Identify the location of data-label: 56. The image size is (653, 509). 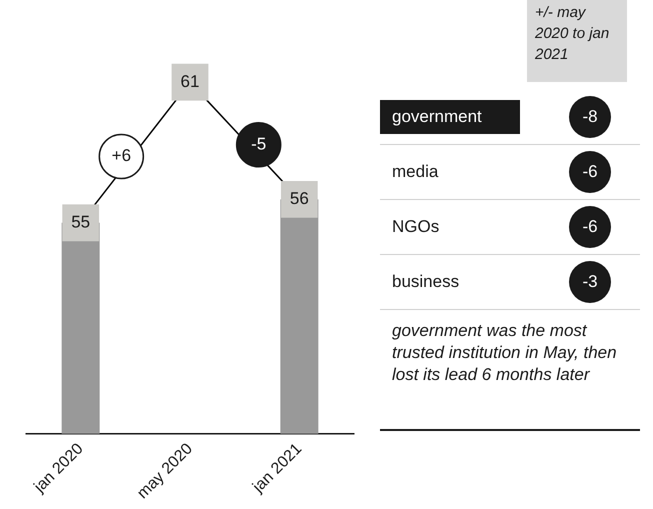
(299, 198).